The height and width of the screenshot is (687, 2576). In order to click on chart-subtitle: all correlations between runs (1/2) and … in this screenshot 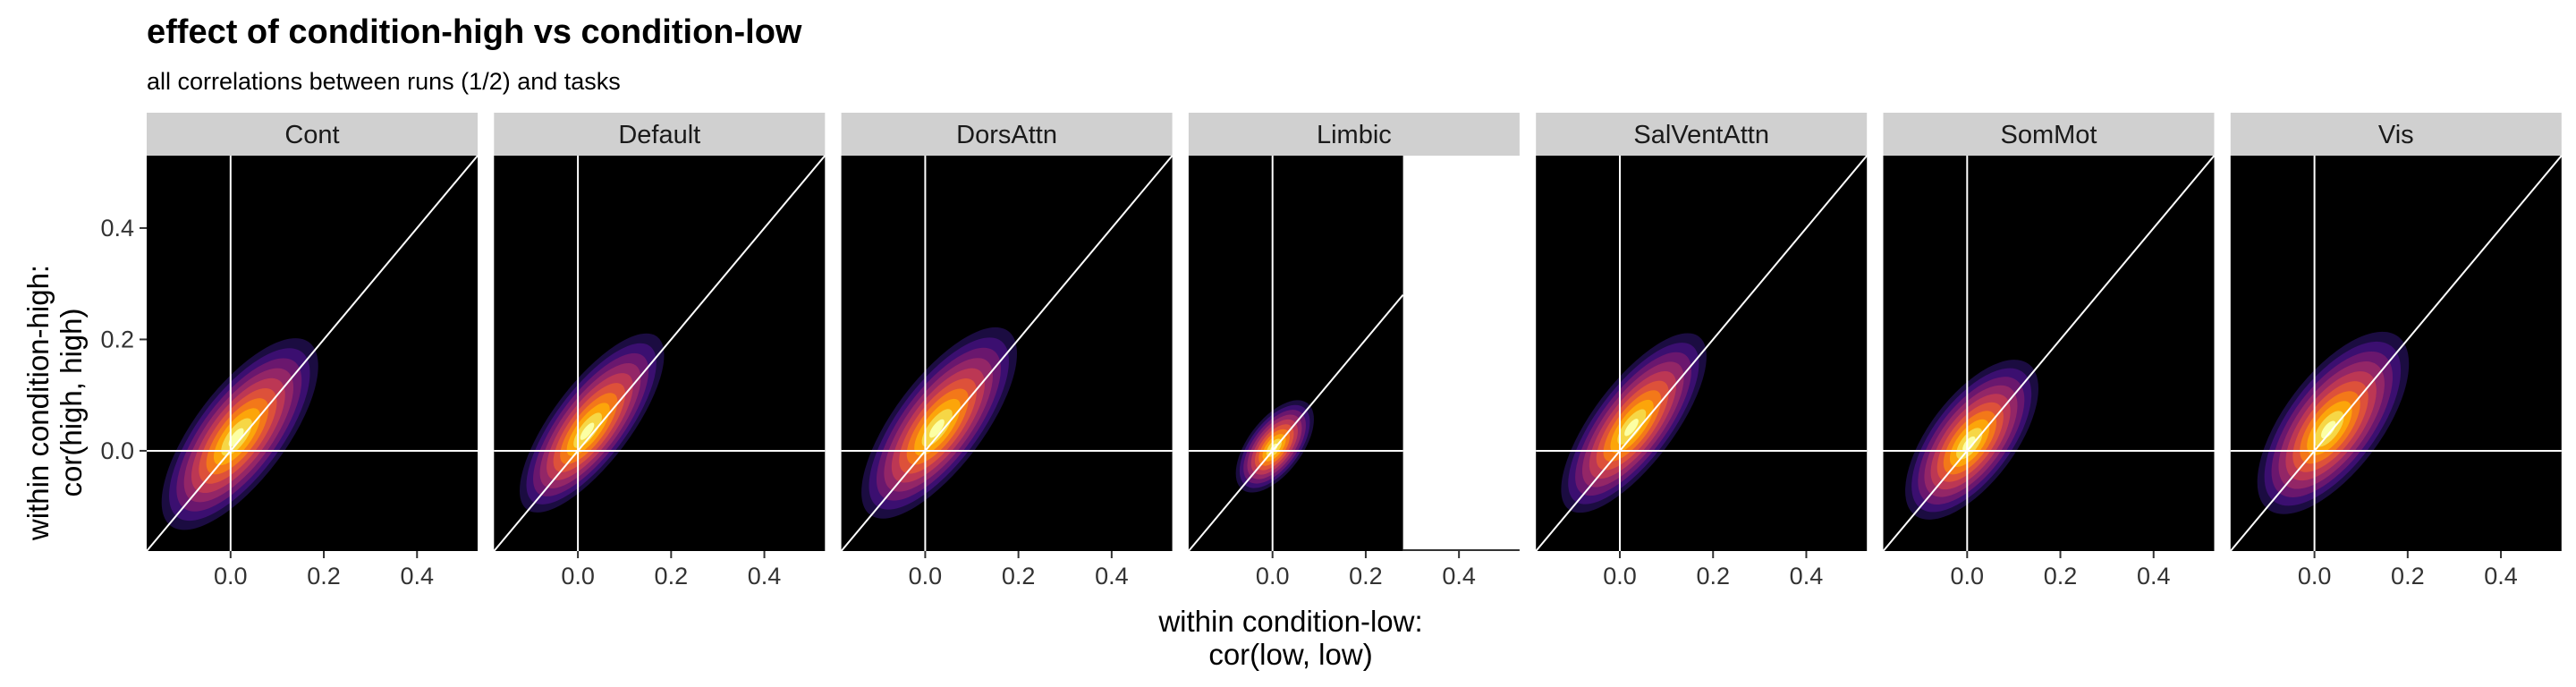, I will do `click(384, 81)`.